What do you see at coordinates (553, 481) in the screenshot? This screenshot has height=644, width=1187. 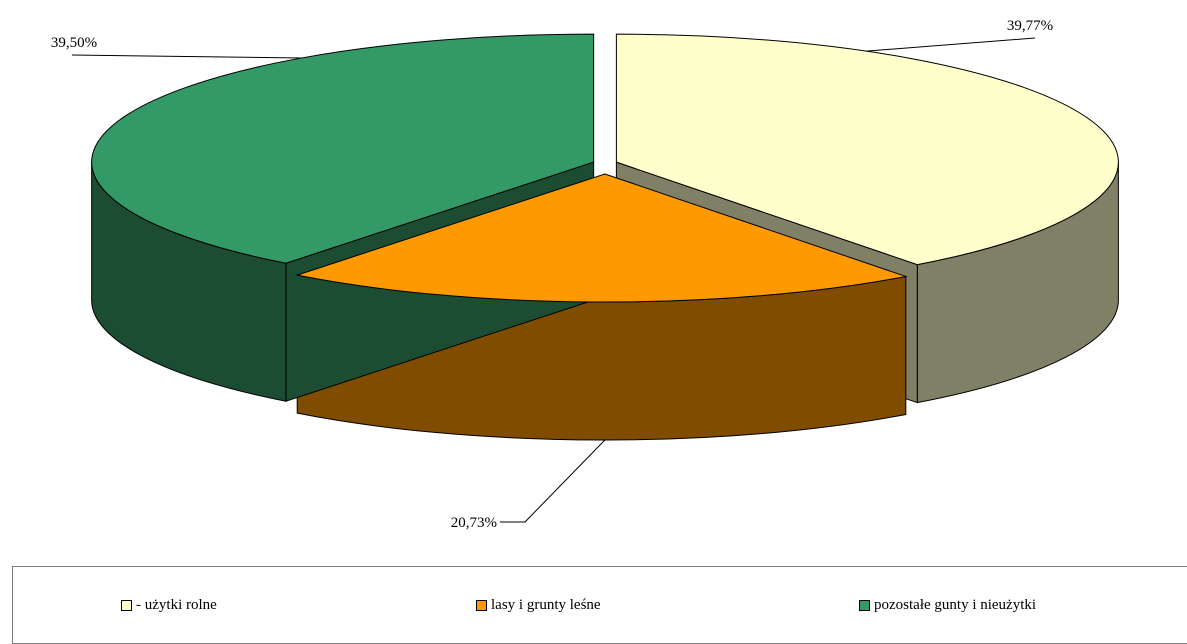 I see `leader-line-lasy` at bounding box center [553, 481].